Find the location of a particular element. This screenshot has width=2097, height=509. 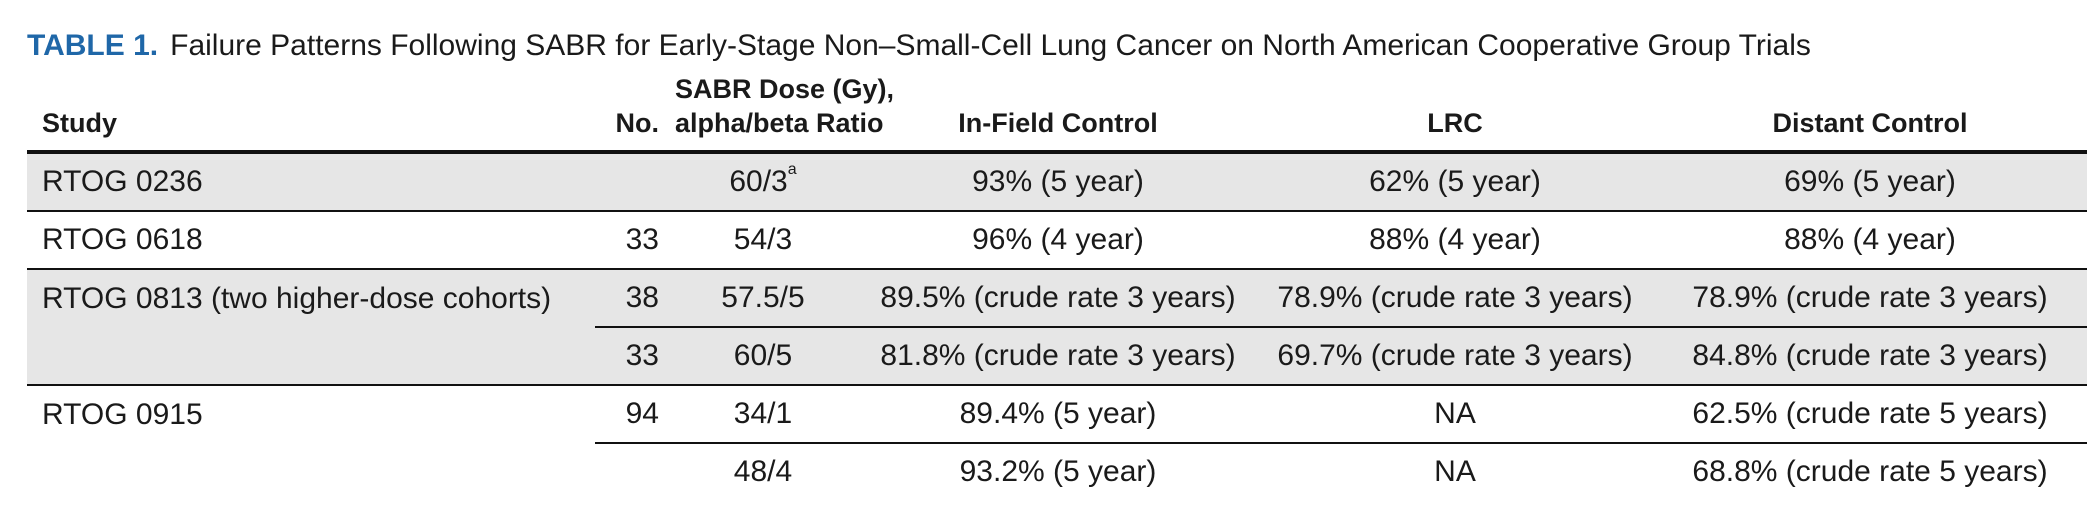

cell-lrc: 69.7% (crude rate 3 years) is located at coordinates (1455, 355).